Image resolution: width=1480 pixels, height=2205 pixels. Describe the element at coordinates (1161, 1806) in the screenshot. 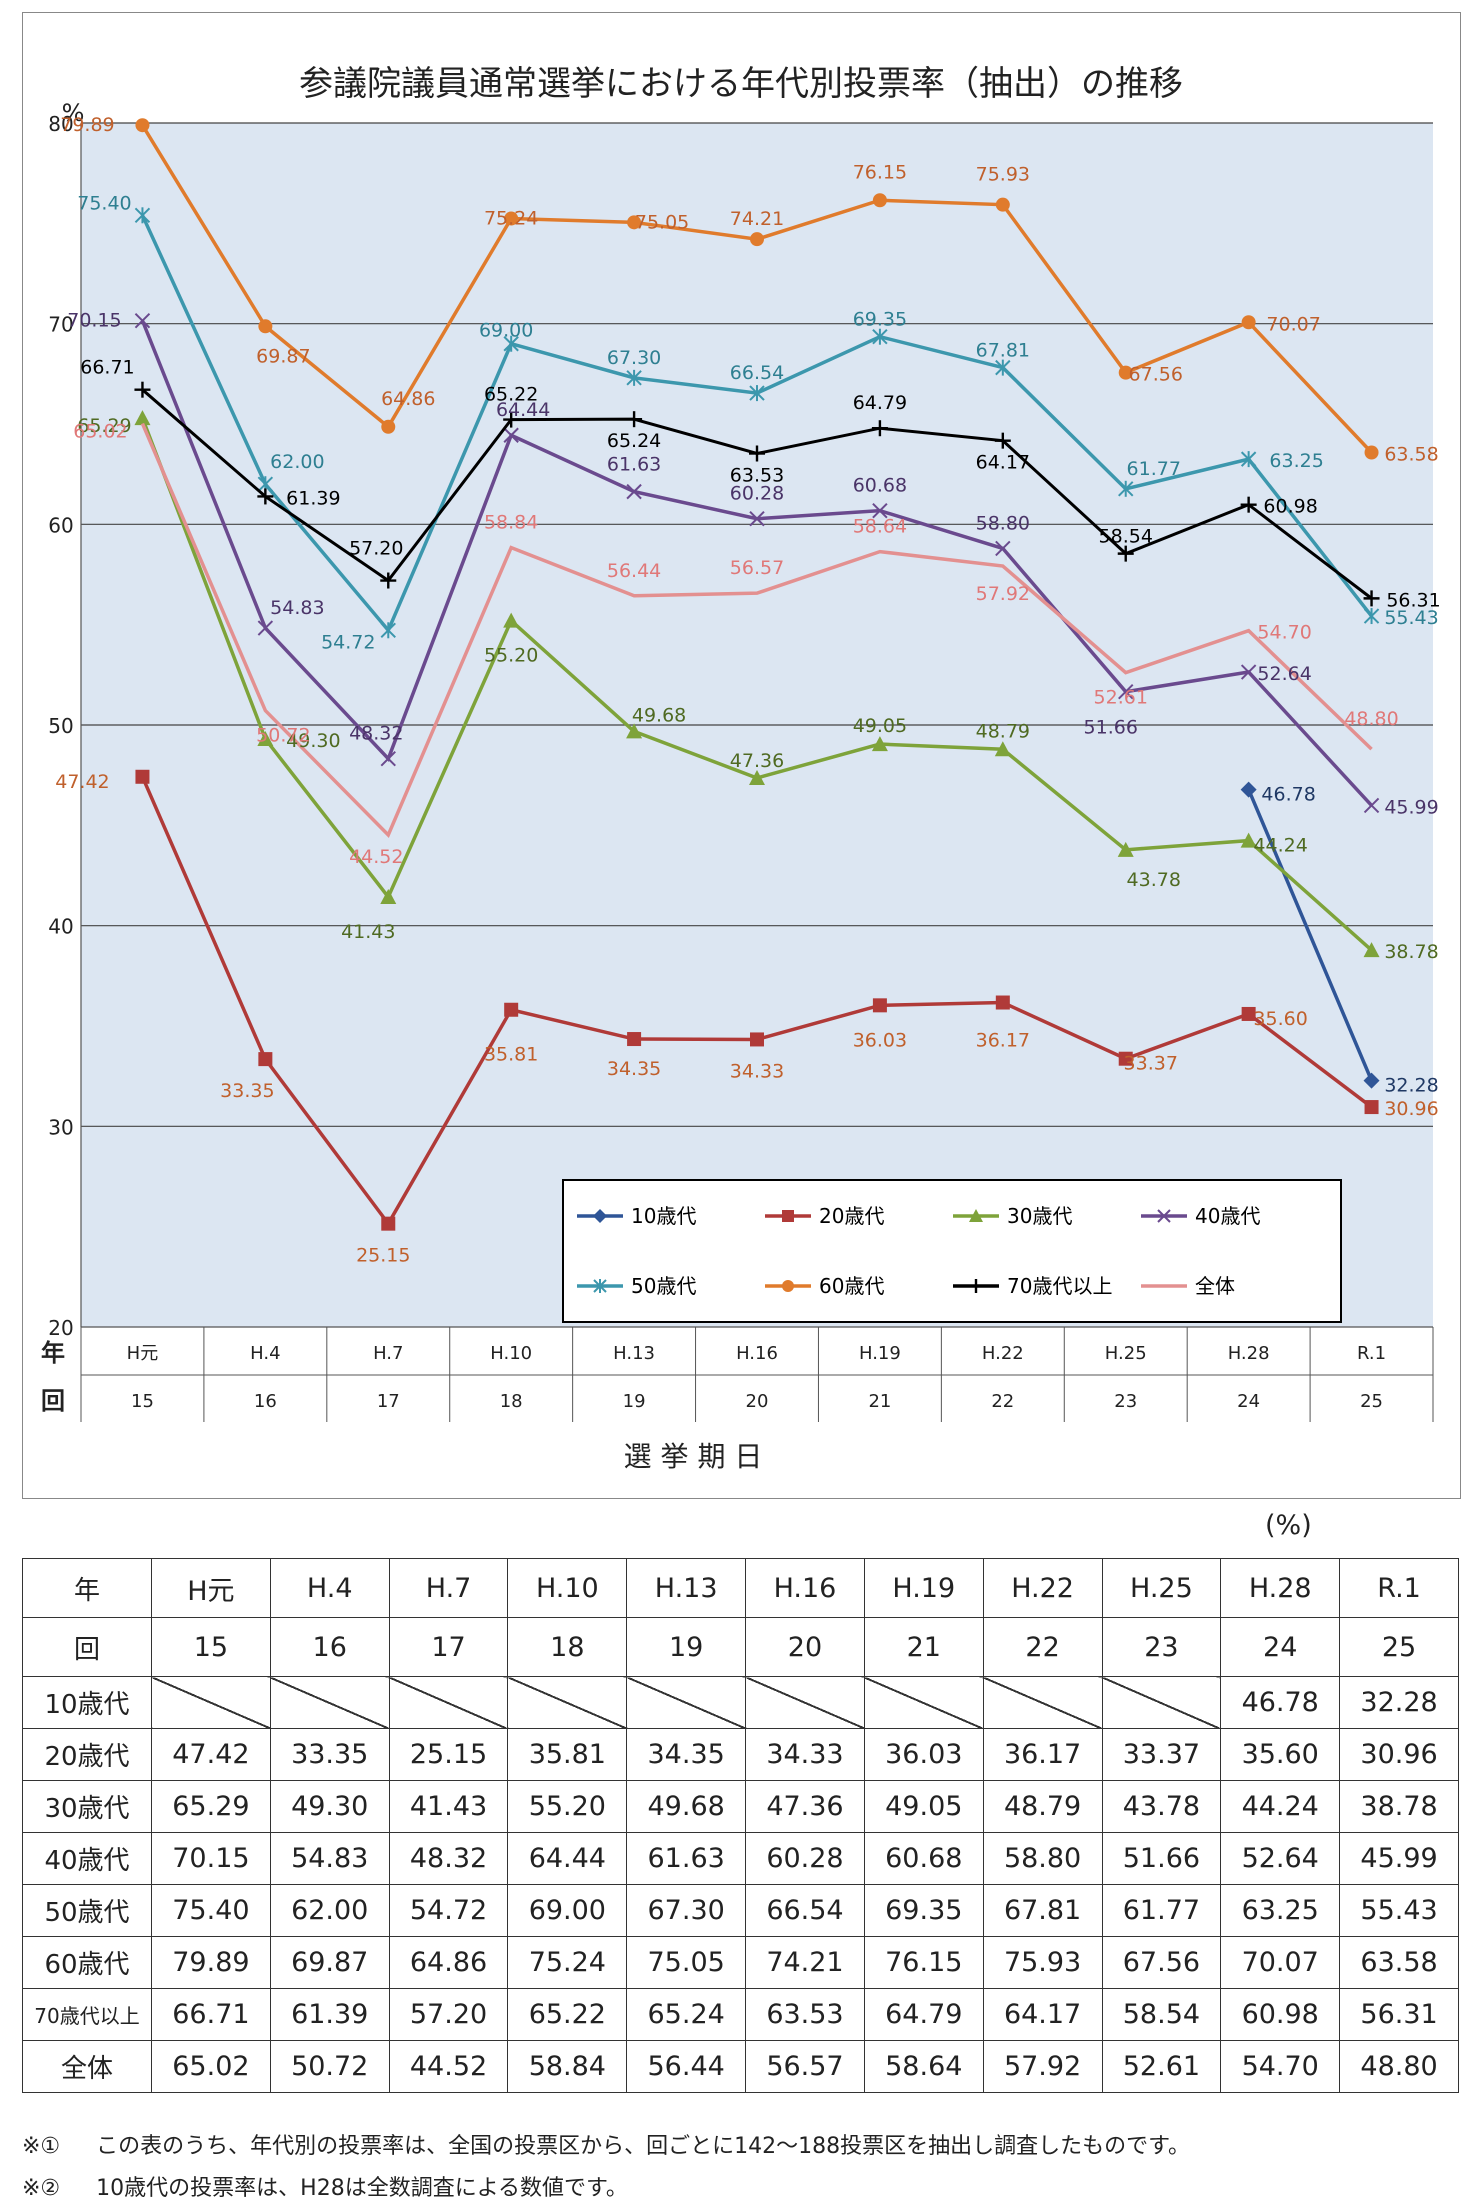

I see `table-cell: 43.78` at that location.